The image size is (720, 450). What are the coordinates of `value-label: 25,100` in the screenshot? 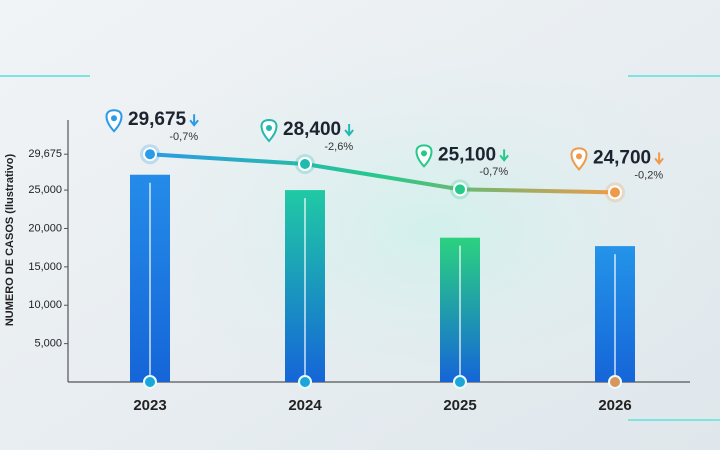 It's located at (467, 154).